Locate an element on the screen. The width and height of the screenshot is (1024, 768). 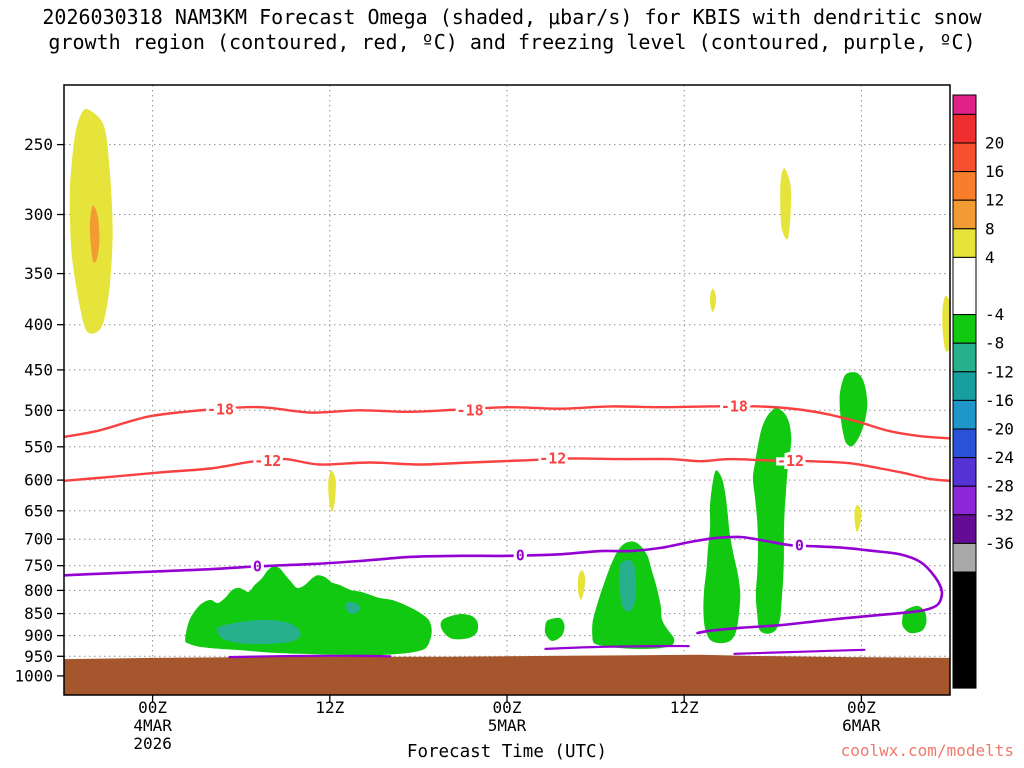
omega-yellow-right-edge is located at coordinates (946, 323).